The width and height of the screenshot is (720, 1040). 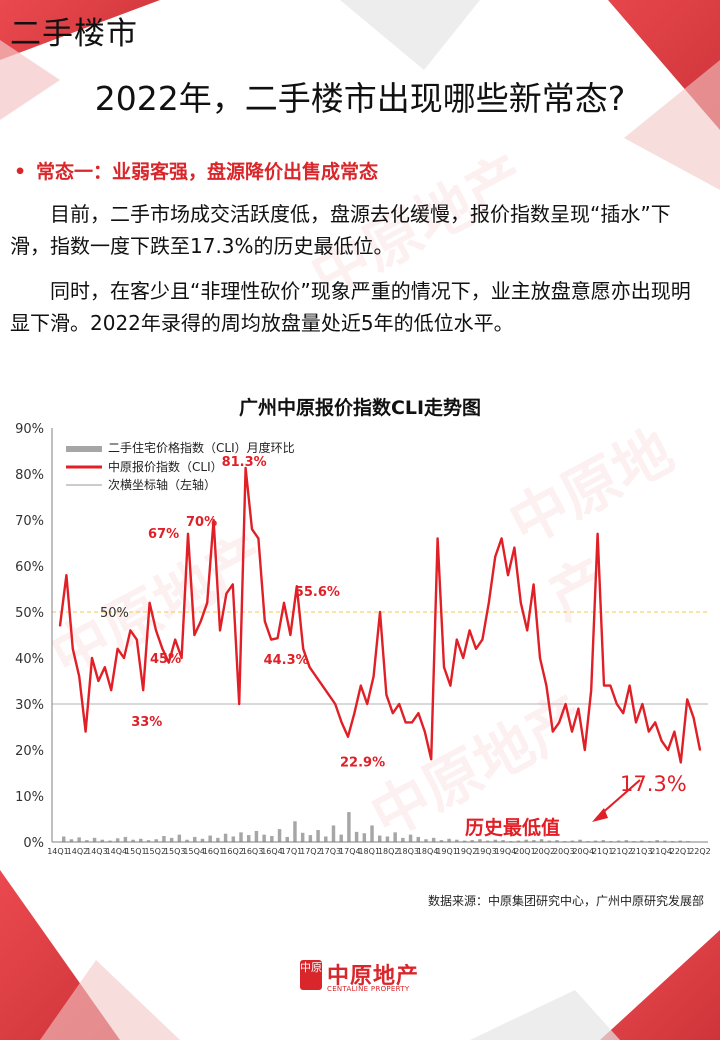 I want to click on y-tick-label: 40%, so click(x=29, y=659).